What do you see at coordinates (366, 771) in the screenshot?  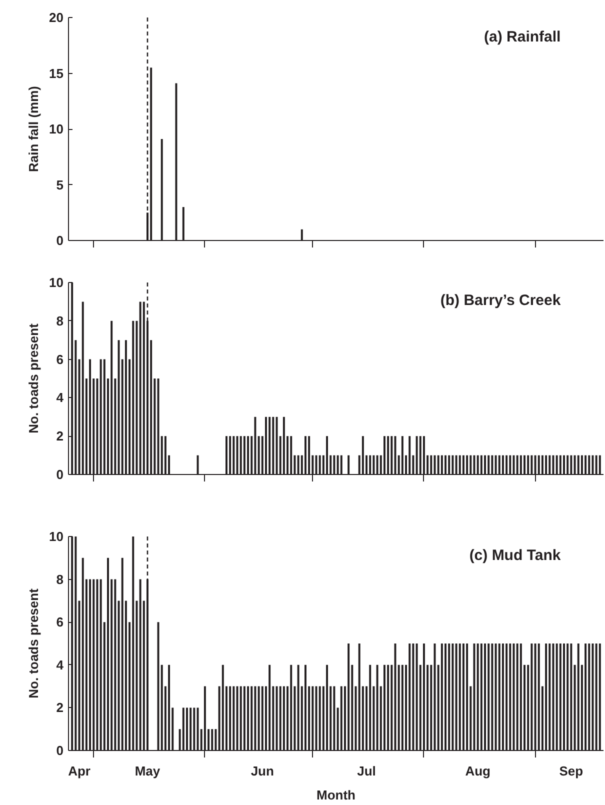 I see `x-tick-label: Jul` at bounding box center [366, 771].